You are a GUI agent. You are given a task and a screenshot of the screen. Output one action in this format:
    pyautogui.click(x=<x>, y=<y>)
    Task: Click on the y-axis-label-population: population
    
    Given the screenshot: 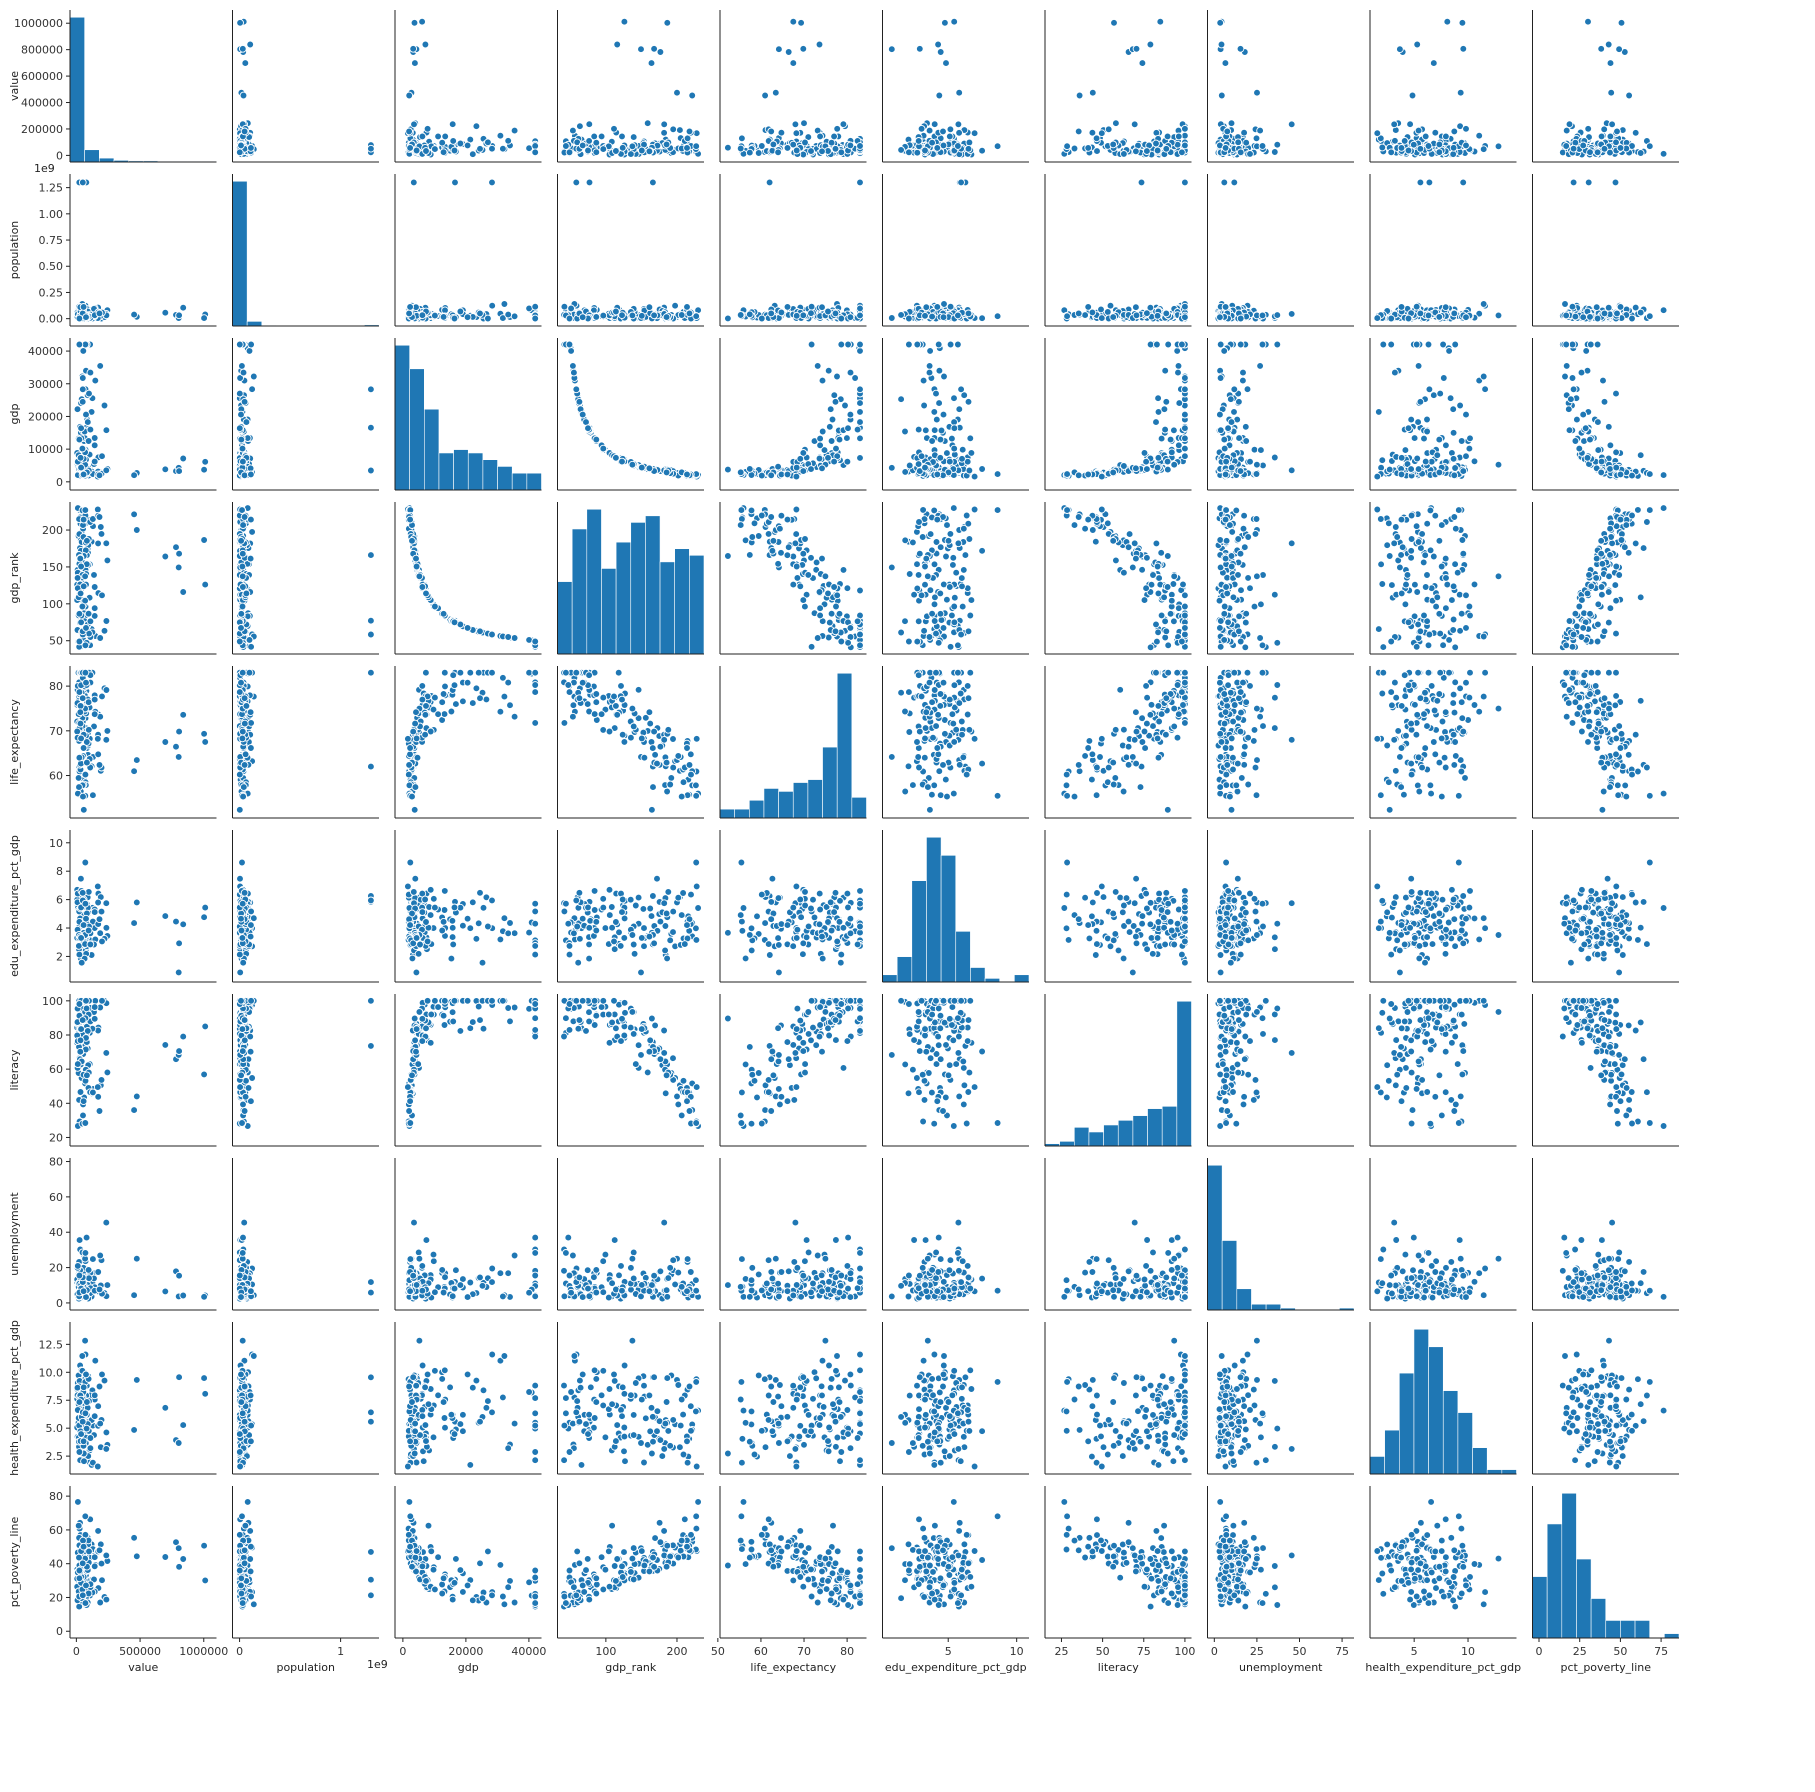 What is the action you would take?
    pyautogui.click(x=14, y=250)
    